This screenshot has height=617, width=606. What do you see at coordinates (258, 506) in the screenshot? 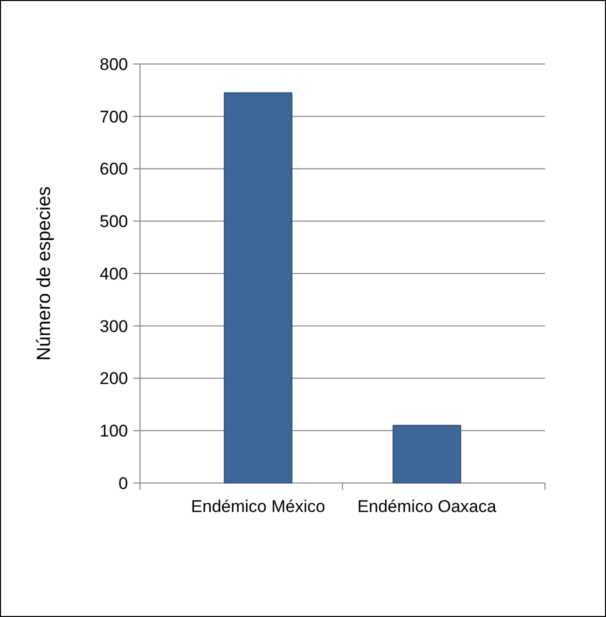
I see `x-tick-label: Endémico México` at bounding box center [258, 506].